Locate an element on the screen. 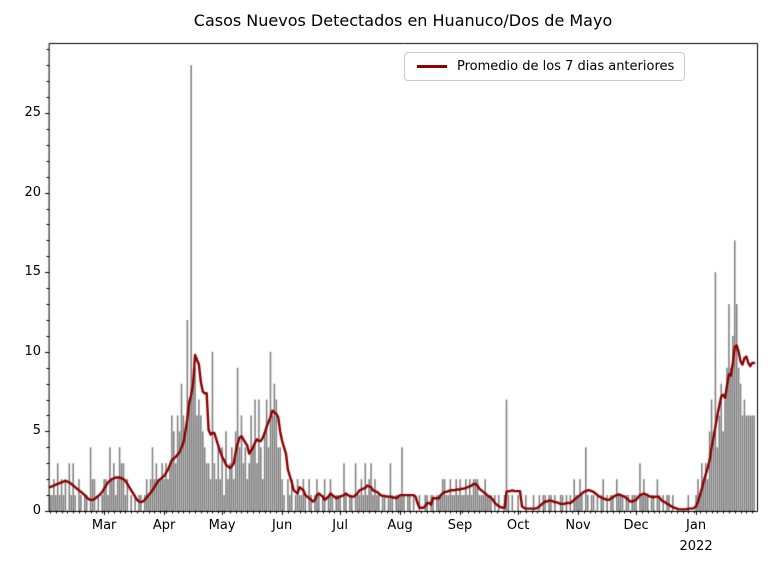 Image resolution: width=768 pixels, height=576 pixels. x-tick-label: Sep is located at coordinates (460, 525).